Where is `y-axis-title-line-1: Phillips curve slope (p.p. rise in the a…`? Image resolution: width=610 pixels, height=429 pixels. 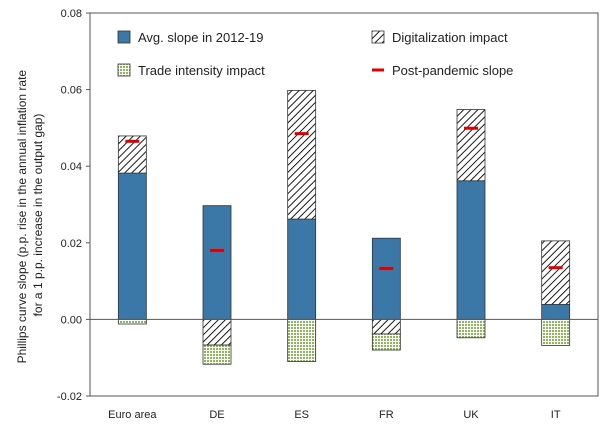 y-axis-title-line-1: Phillips curve slope (p.p. rise in the a… is located at coordinates (22, 217).